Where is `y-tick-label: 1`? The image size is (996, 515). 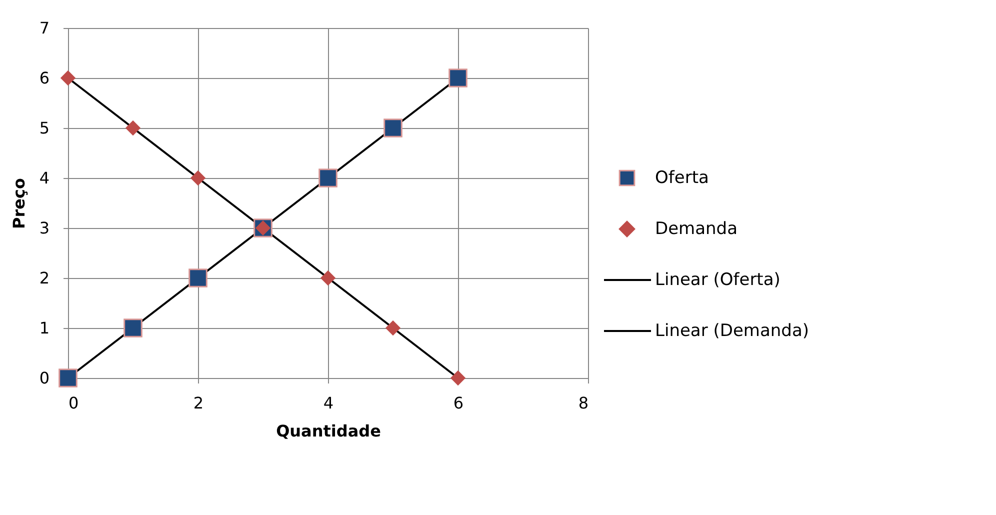
y-tick-label: 1 is located at coordinates (44, 328).